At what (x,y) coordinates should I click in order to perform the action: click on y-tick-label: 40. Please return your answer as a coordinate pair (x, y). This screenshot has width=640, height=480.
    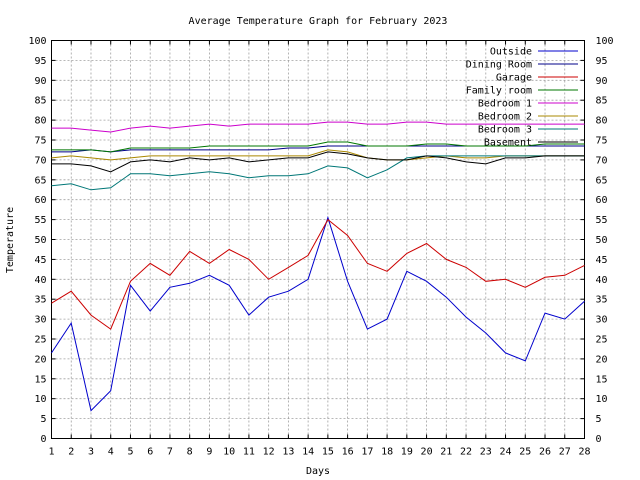
    Looking at the image, I should click on (40, 280).